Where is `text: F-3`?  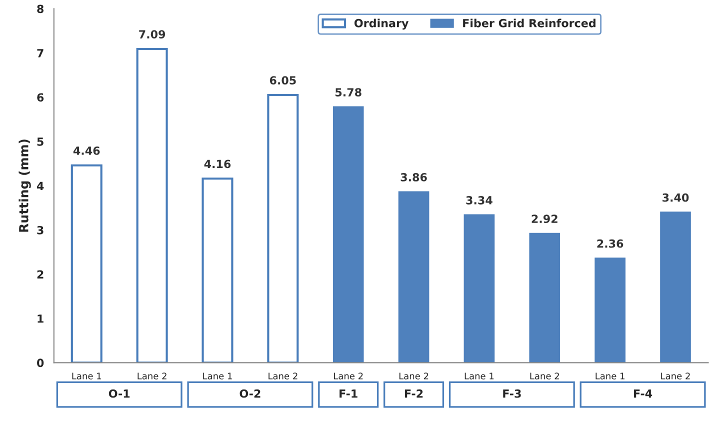 text: F-3 is located at coordinates (512, 393).